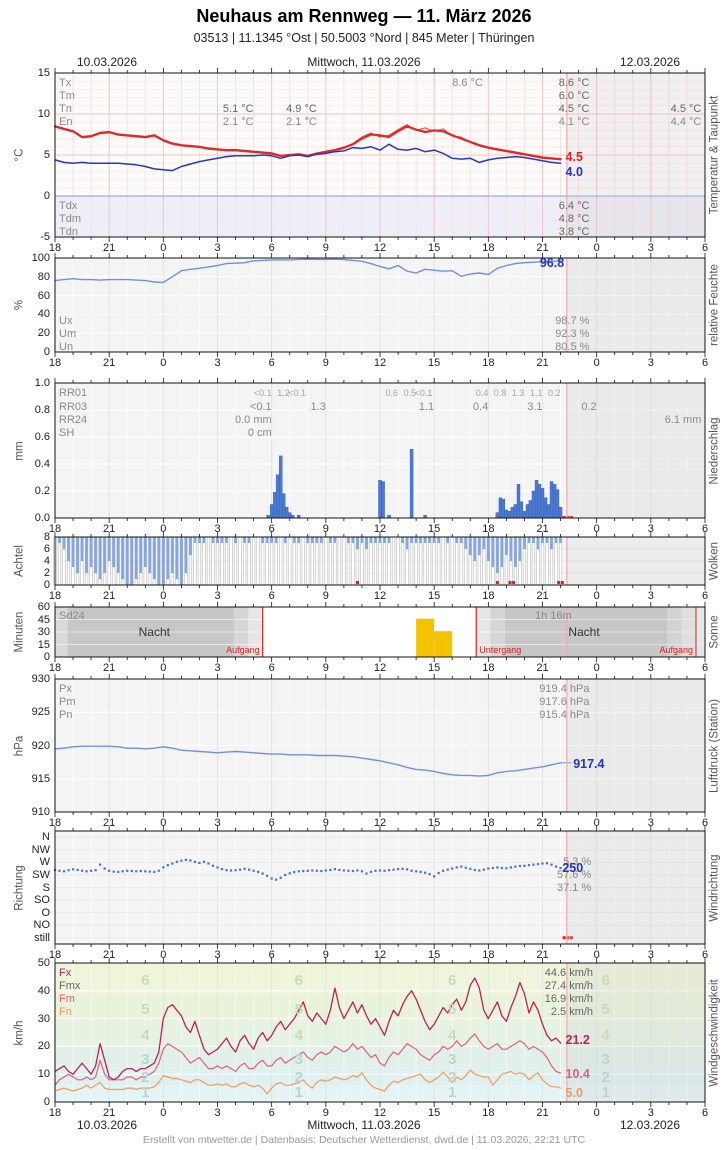 This screenshot has height=1150, width=728. Describe the element at coordinates (40, 778) in the screenshot. I see `y-tick-label: 915` at that location.